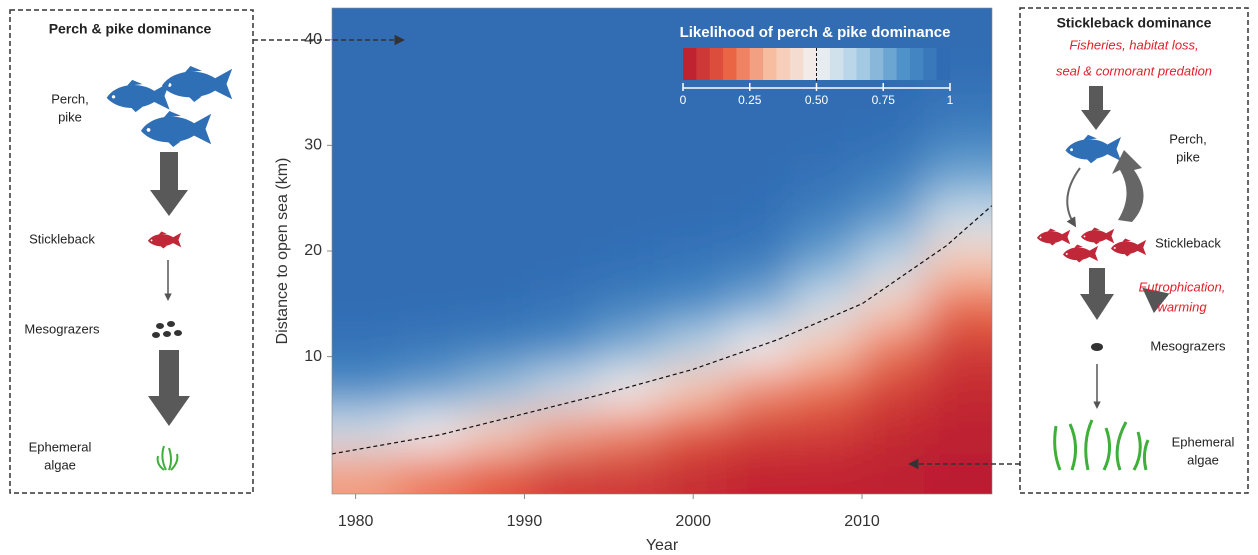 This screenshot has height=555, width=1258. I want to click on x-tick-label: 1980, so click(356, 521).